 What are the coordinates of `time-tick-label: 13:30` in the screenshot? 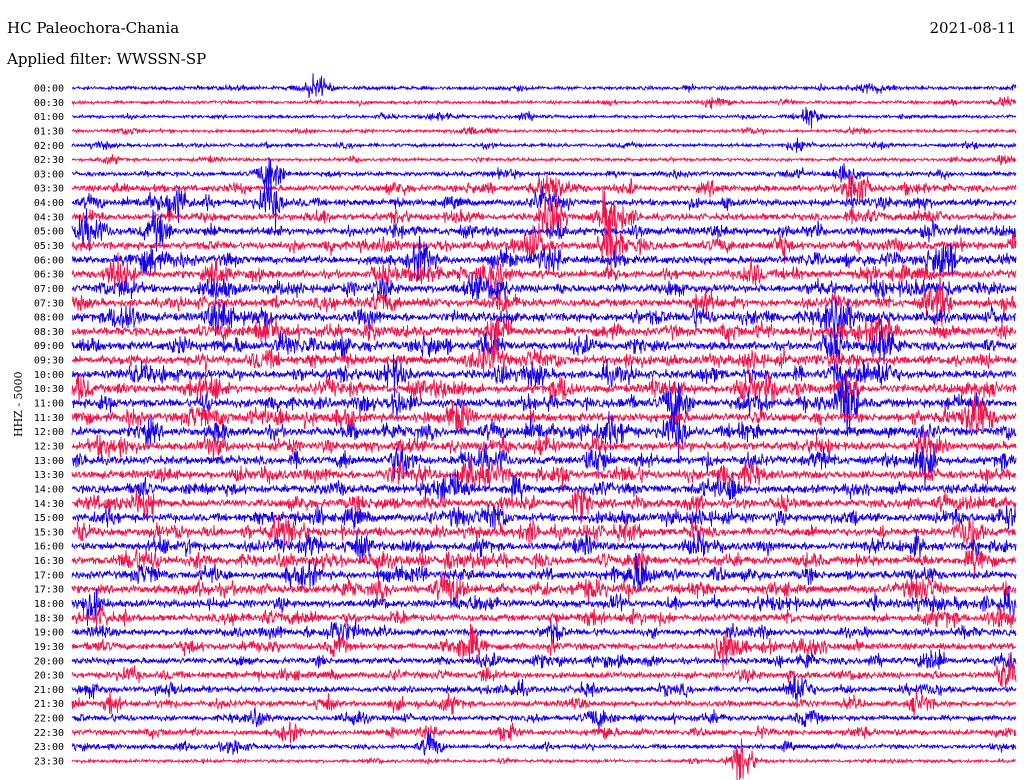 It's located at (49, 475).